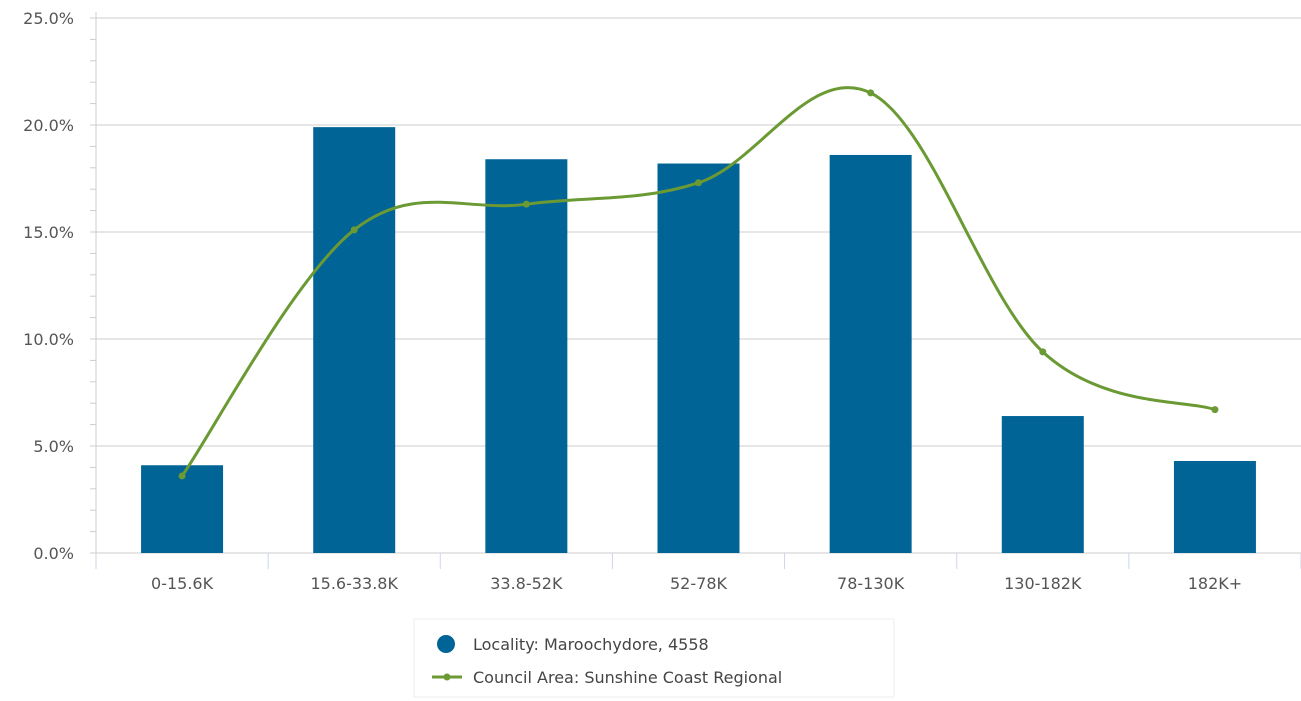  What do you see at coordinates (48, 125) in the screenshot?
I see `y-tick-label: 20.0%` at bounding box center [48, 125].